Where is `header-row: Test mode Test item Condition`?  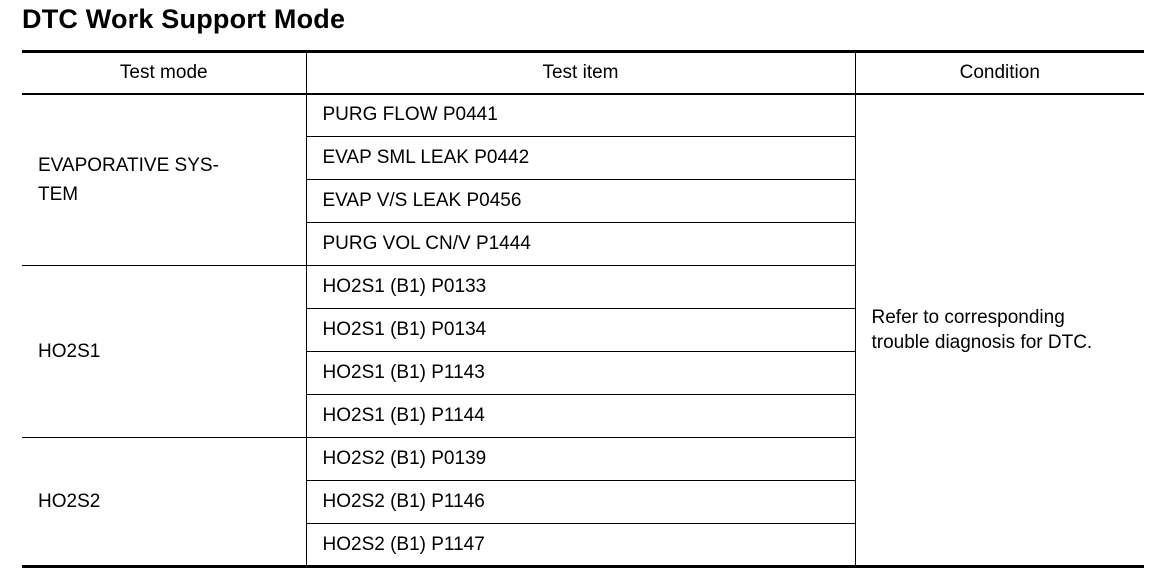 header-row: Test mode Test item Condition is located at coordinates (583, 72).